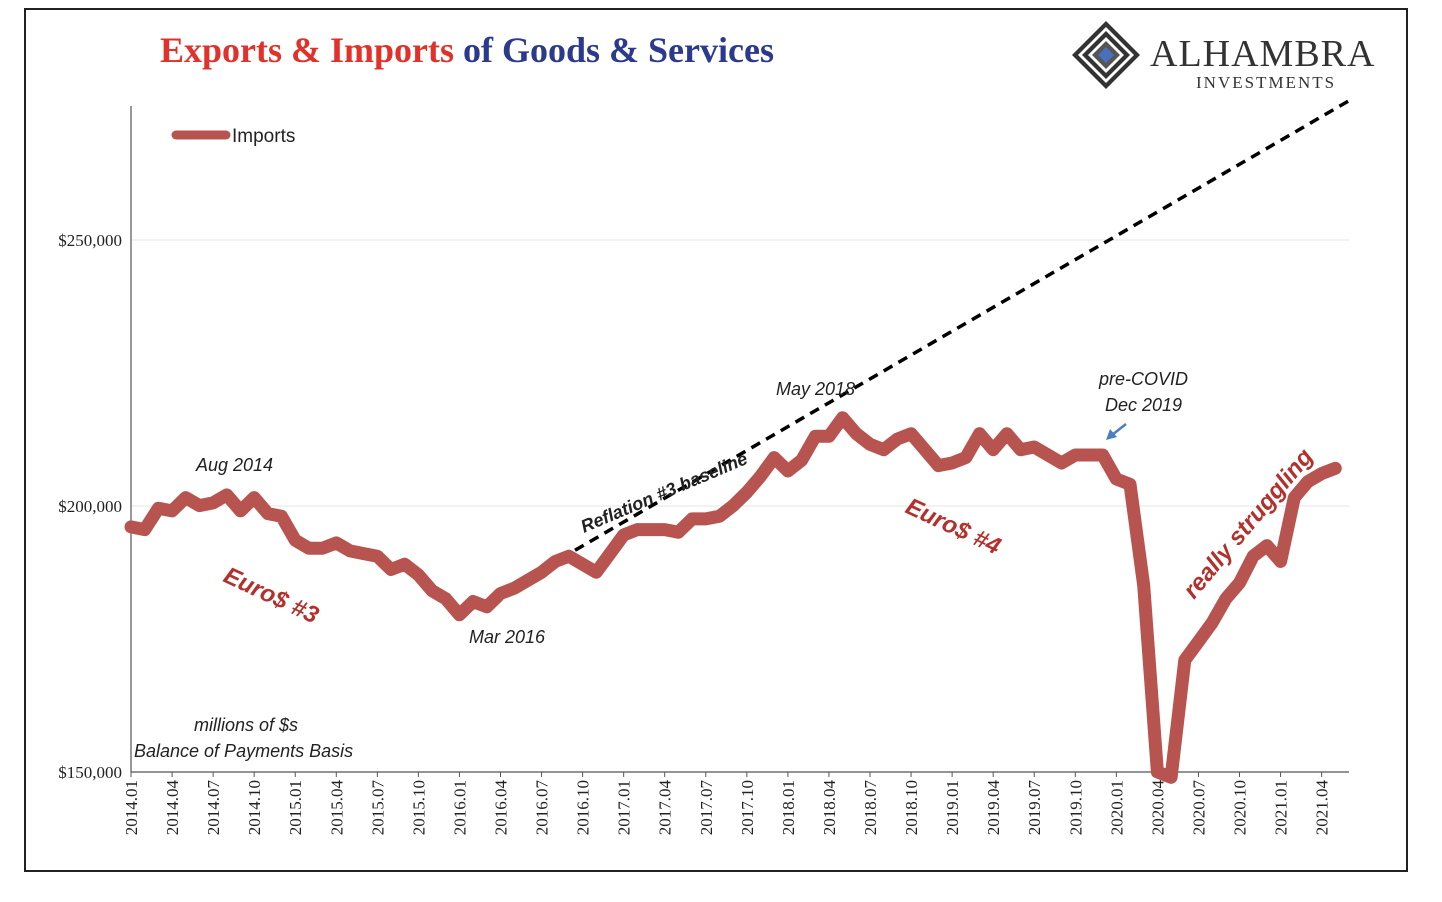 This screenshot has width=1442, height=902. What do you see at coordinates (172, 808) in the screenshot?
I see `x-tick-label: 2014.04` at bounding box center [172, 808].